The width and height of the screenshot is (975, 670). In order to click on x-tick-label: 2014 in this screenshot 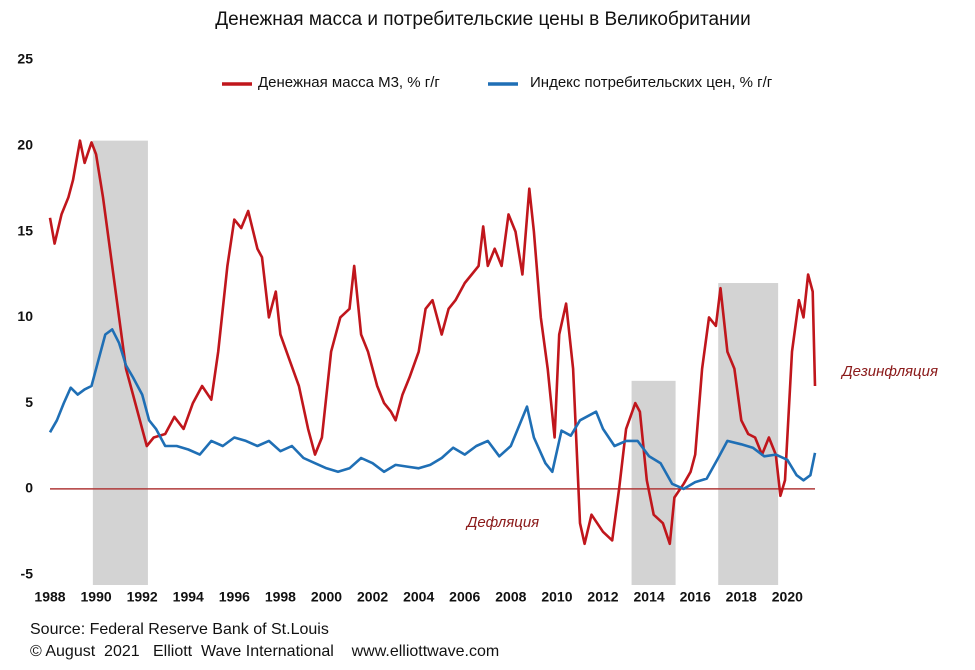, I will do `click(649, 597)`.